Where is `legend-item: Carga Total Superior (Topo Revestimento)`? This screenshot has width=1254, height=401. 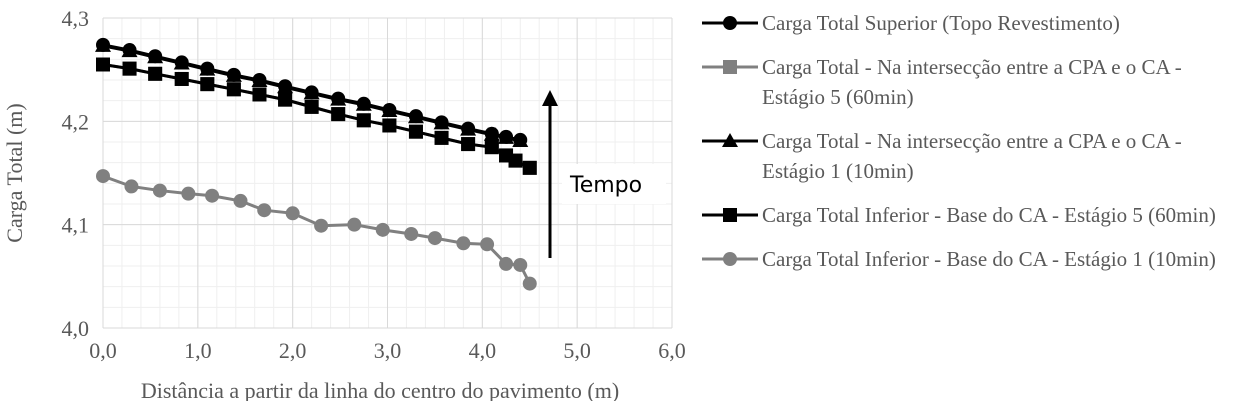
legend-item: Carga Total Superior (Topo Revestimento) is located at coordinates (975, 23).